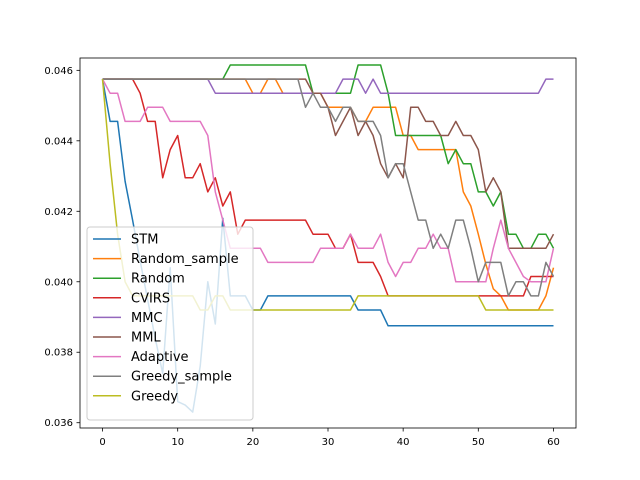 Image resolution: width=640 pixels, height=480 pixels. Describe the element at coordinates (58, 212) in the screenshot. I see `y-tick-label: 0.042` at that location.